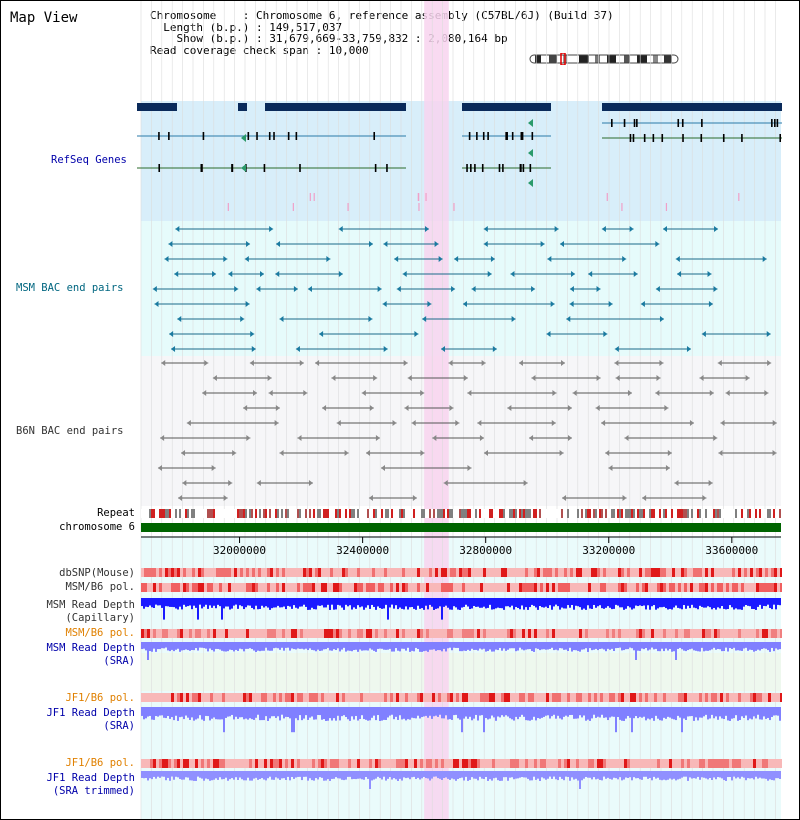 The image size is (800, 820). Describe the element at coordinates (70, 288) in the screenshot. I see `msm-bac-label: MSM BAC end pairs` at that location.